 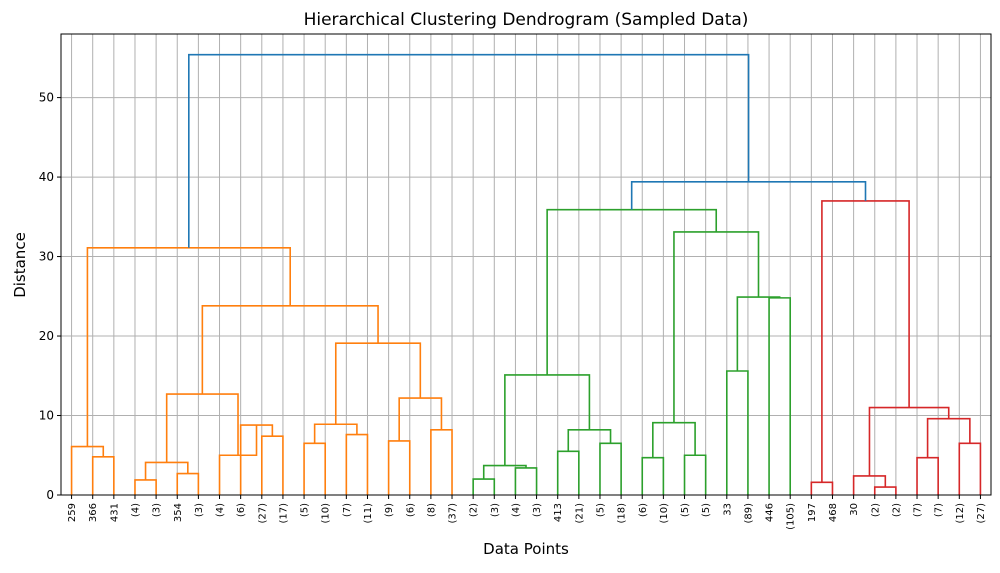 What do you see at coordinates (46, 98) in the screenshot?
I see `y-tick-label: 50` at bounding box center [46, 98].